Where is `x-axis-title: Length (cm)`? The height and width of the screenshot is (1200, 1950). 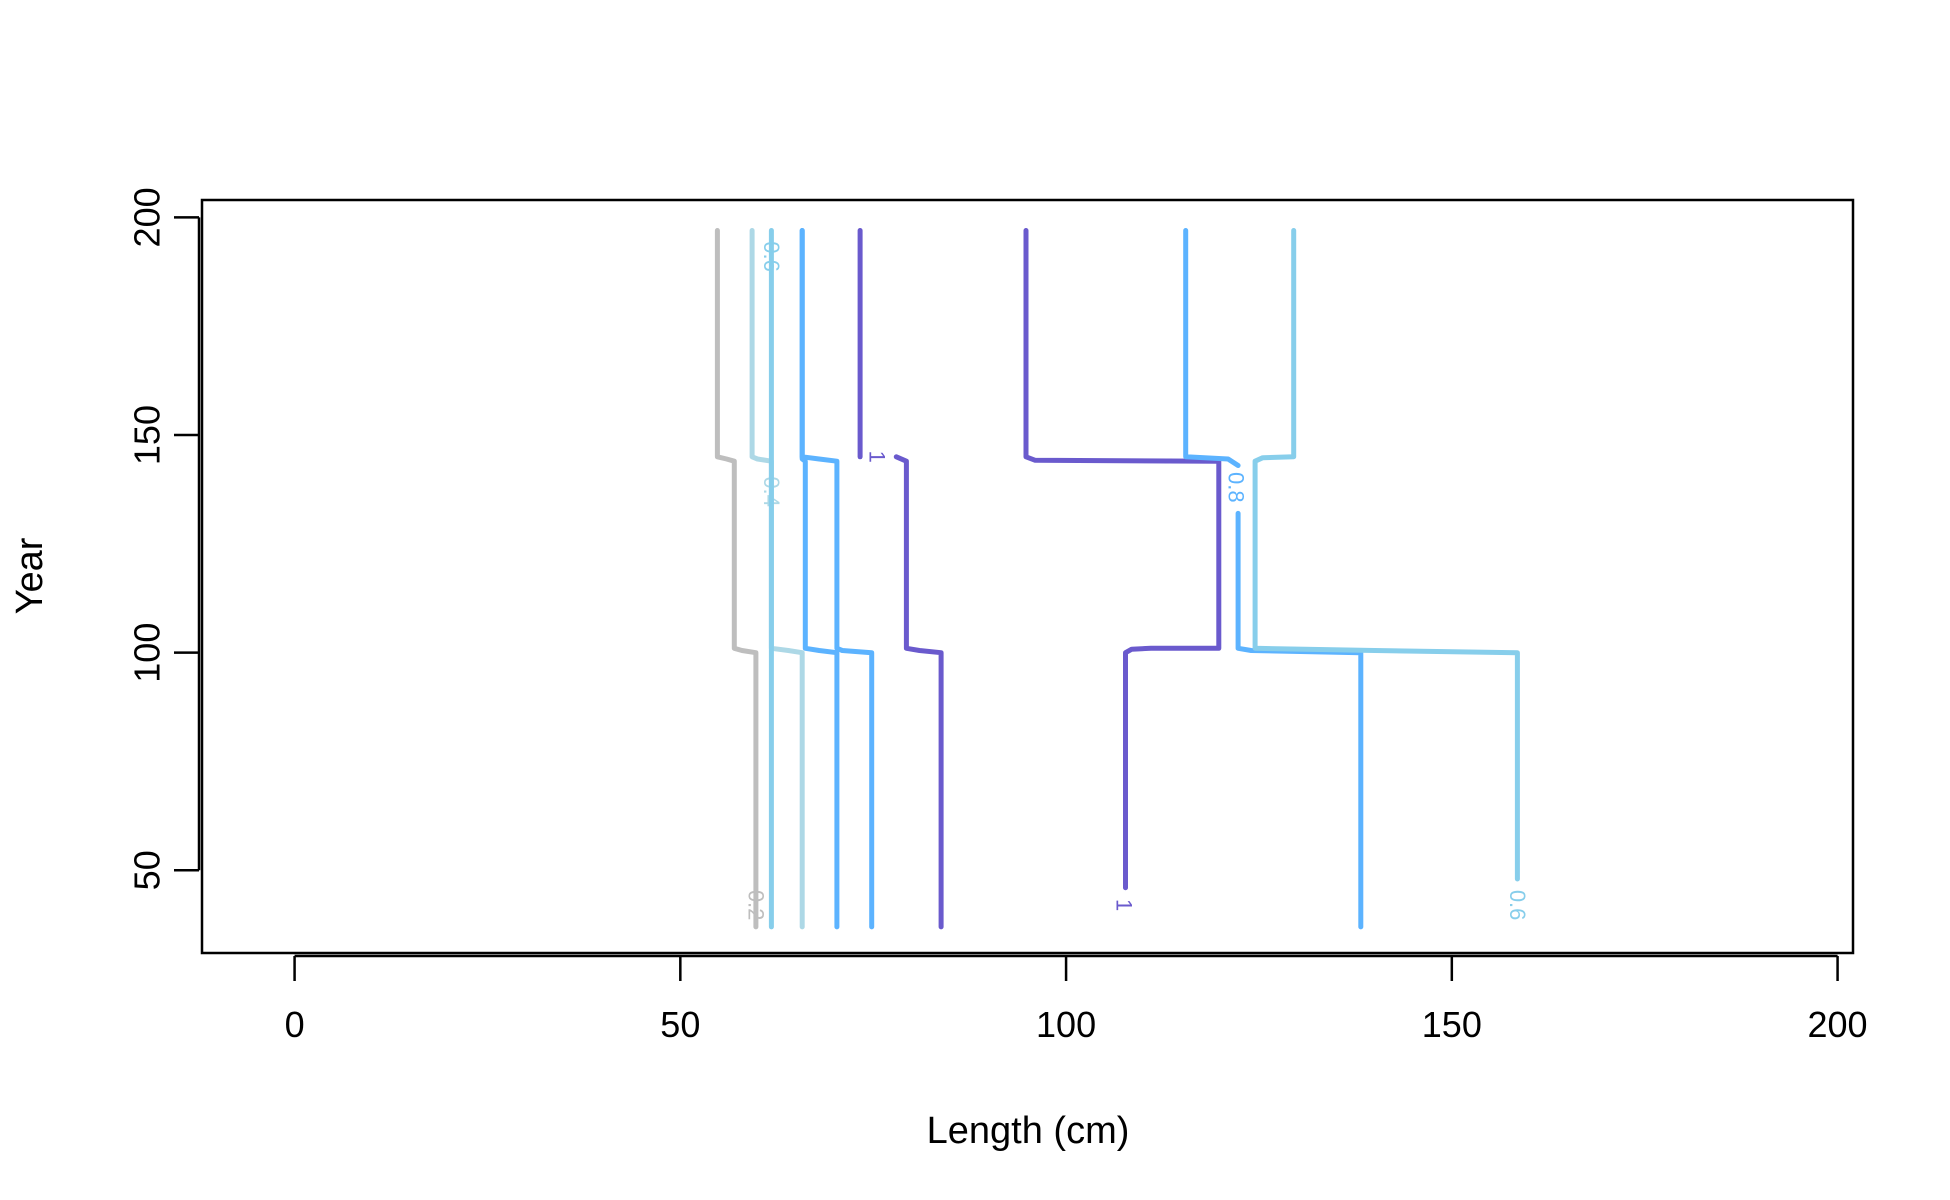 x-axis-title: Length (cm) is located at coordinates (1028, 1131).